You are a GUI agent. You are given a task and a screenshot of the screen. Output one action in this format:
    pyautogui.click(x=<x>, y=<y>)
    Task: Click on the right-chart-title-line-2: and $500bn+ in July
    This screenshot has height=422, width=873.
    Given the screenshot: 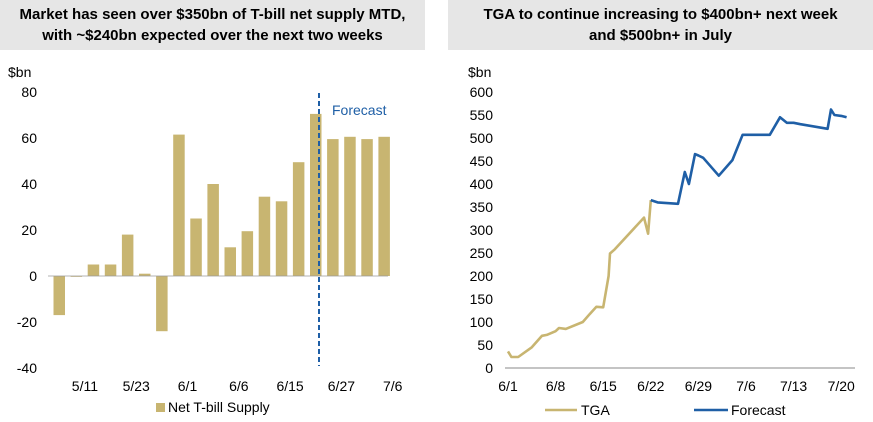 What is the action you would take?
    pyautogui.click(x=660, y=35)
    